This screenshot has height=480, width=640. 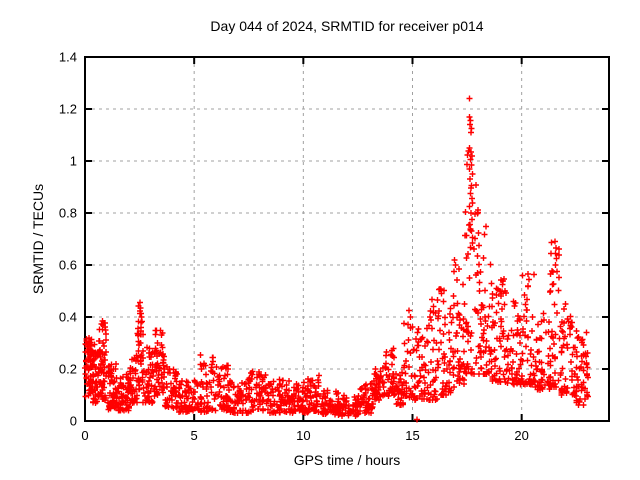 I want to click on y-tick-labels: 0 0.2 0.4 0.6 0.8 1 1.2 1.4, so click(x=68, y=239).